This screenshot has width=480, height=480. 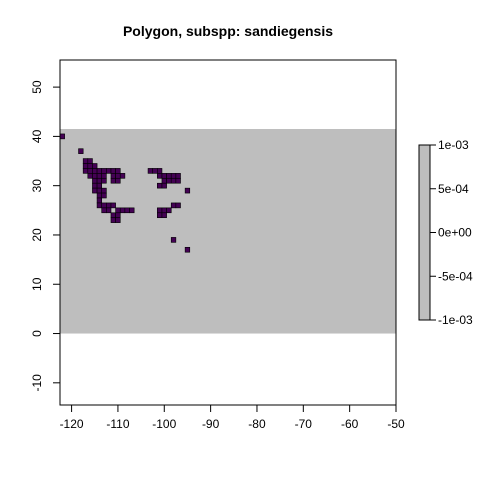 I want to click on y-axis: -10 0 10 20 30 40 50, so click(x=45, y=236).